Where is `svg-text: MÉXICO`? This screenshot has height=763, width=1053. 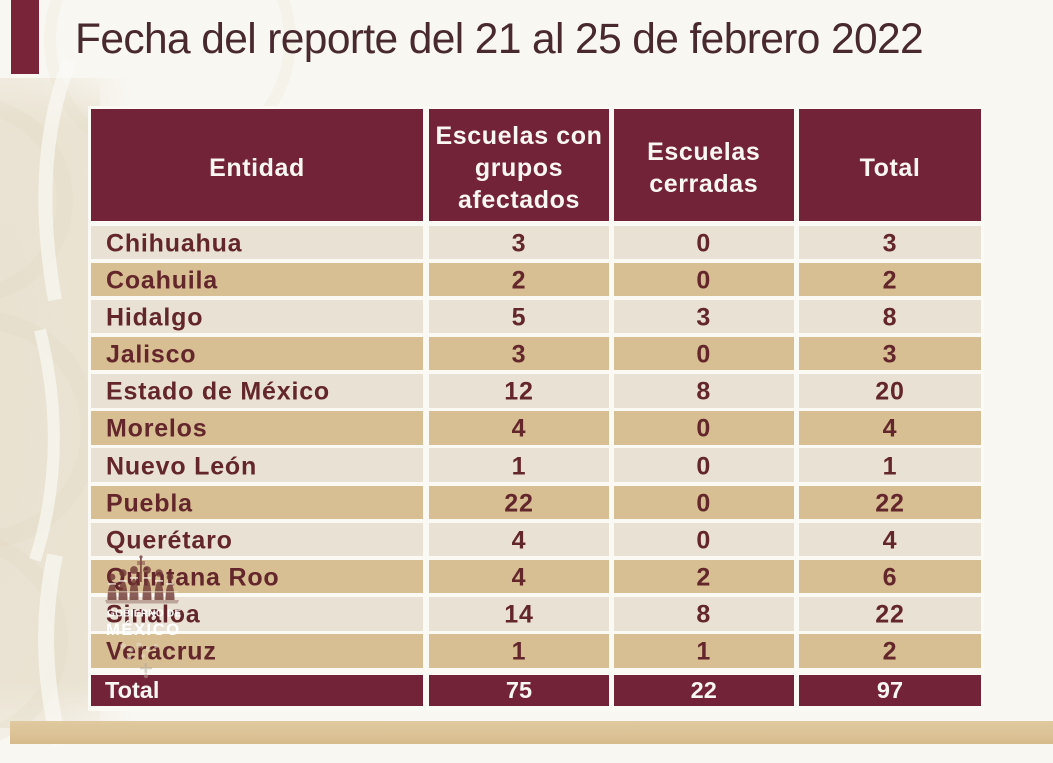
svg-text: MÉXICO is located at coordinates (143, 629).